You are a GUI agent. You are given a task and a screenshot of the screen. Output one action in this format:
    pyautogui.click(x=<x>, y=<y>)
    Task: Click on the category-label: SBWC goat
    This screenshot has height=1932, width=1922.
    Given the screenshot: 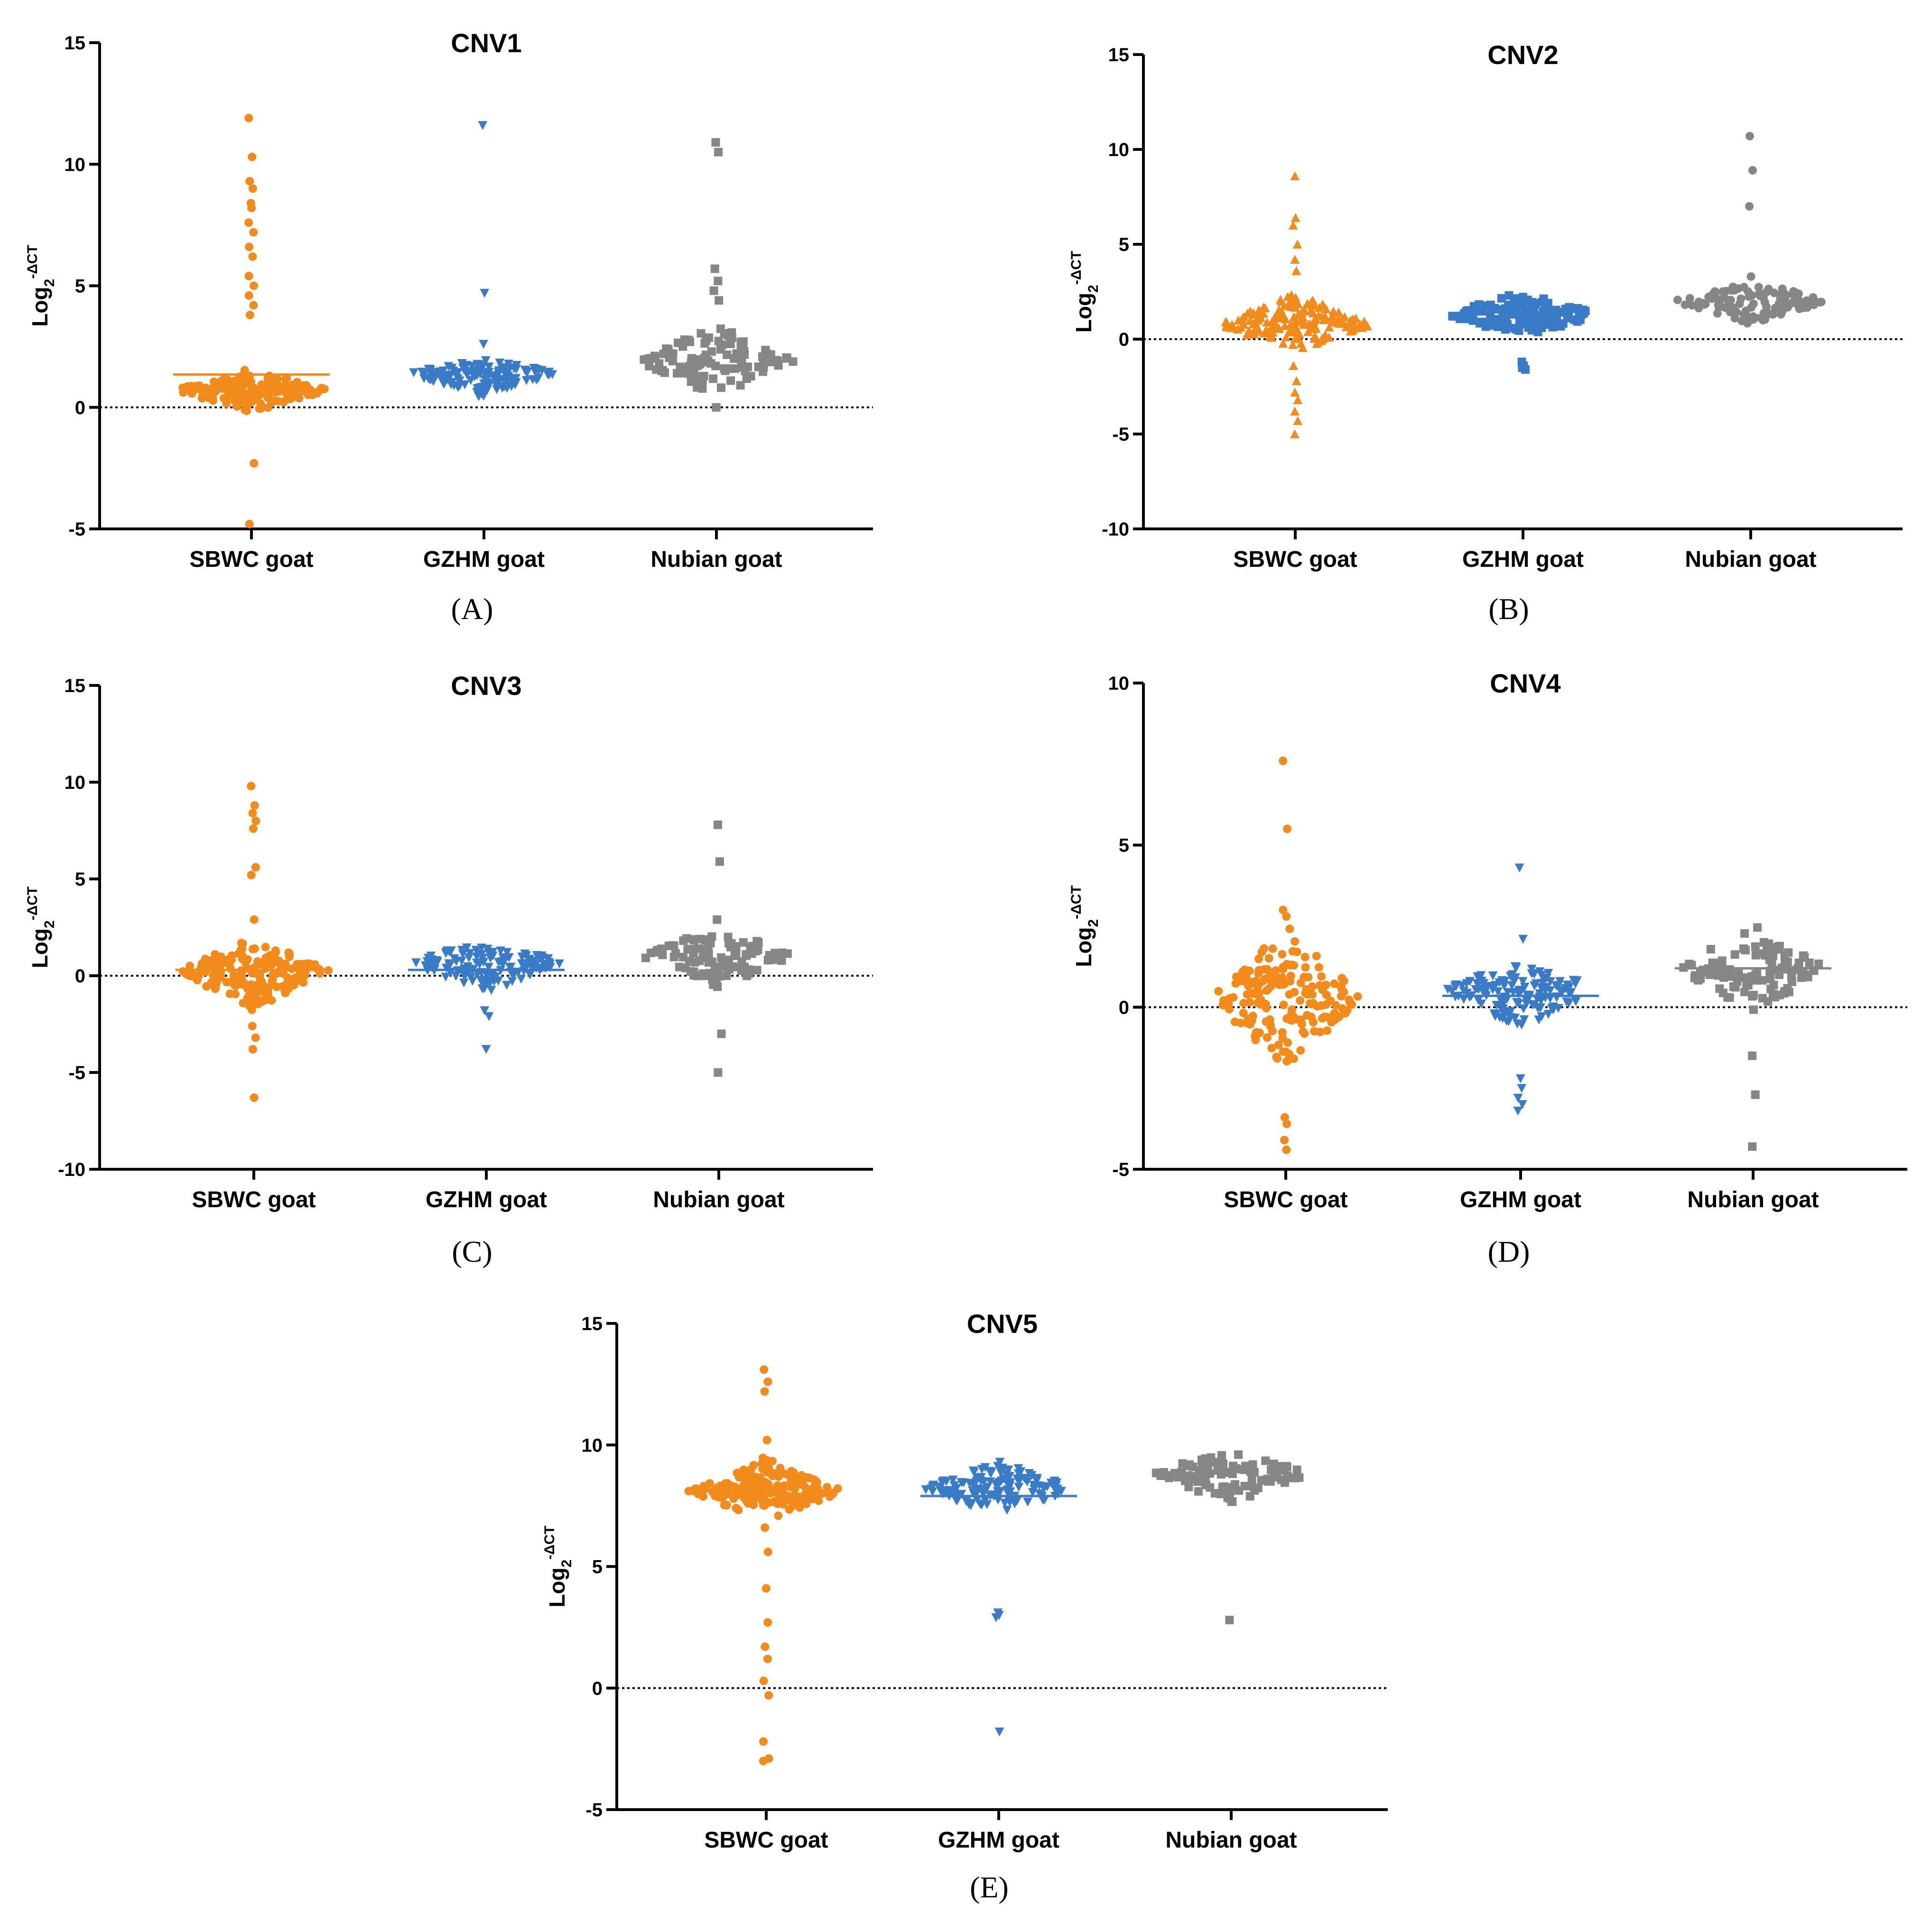 What is the action you would take?
    pyautogui.click(x=1295, y=560)
    